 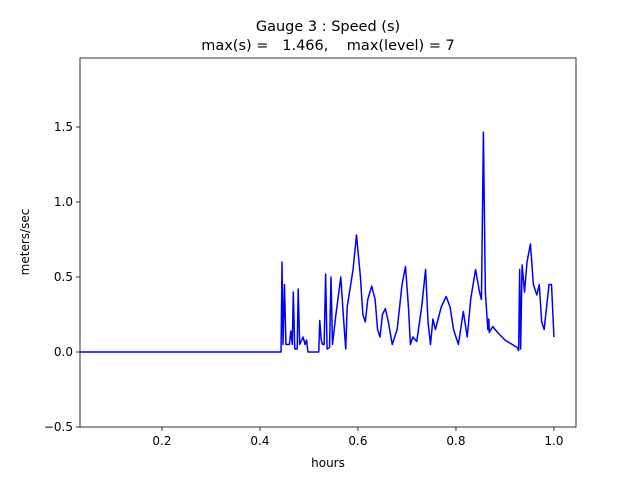 I want to click on chart-subtitle: max(s) = 1.466, max(level) = 7, so click(x=328, y=46).